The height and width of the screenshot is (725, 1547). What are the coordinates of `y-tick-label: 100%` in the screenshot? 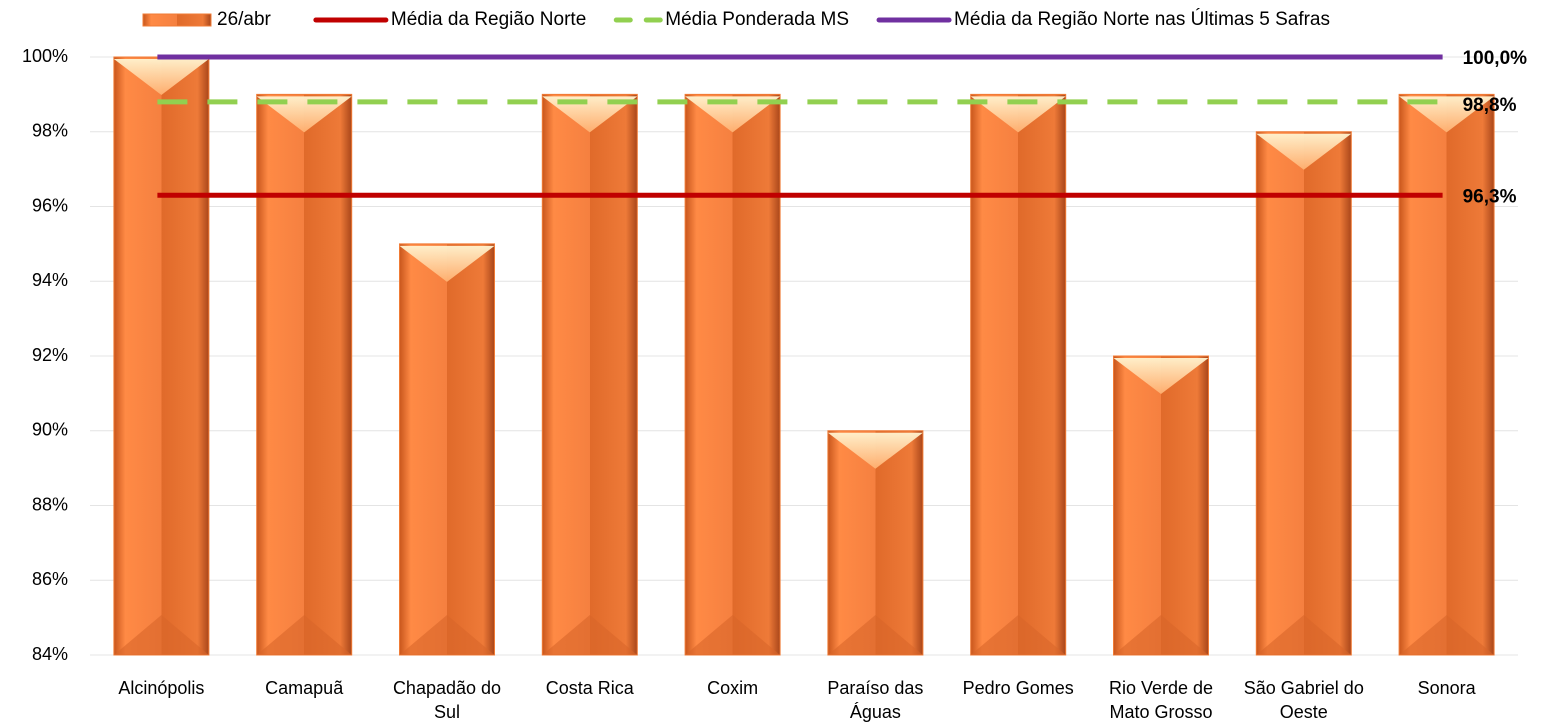 It's located at (45, 56).